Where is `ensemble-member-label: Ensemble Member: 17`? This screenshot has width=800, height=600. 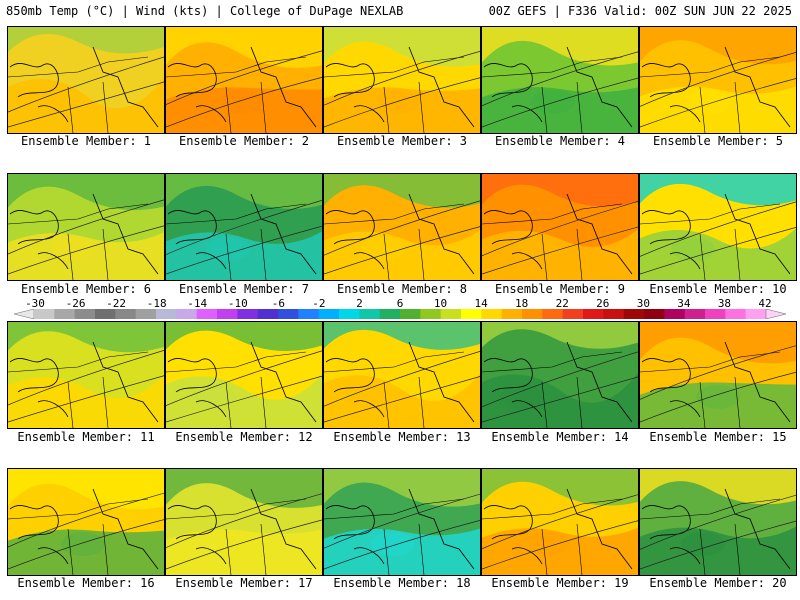 ensemble-member-label: Ensemble Member: 17 is located at coordinates (244, 583).